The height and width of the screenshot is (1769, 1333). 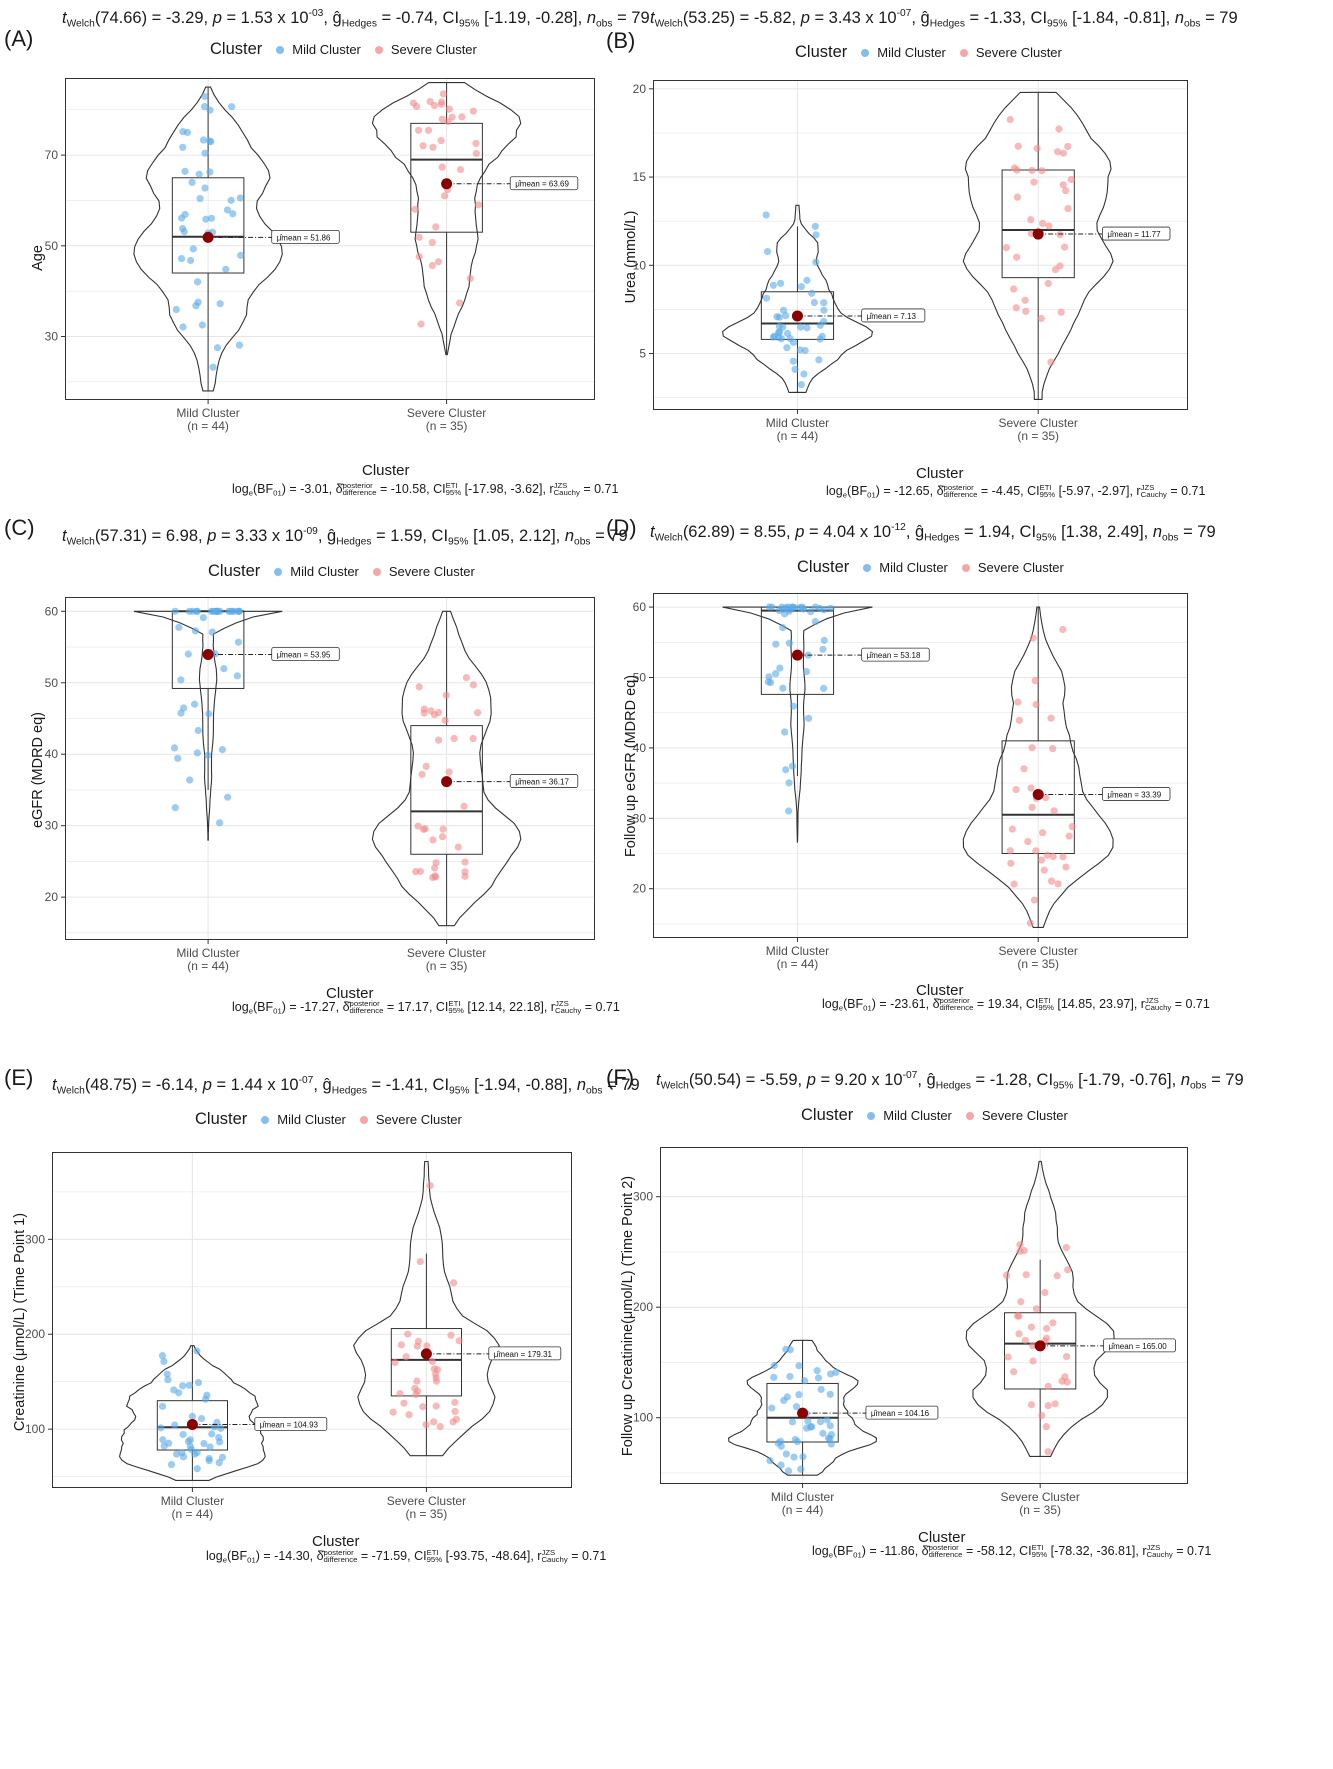 I want to click on mild-box, so click(x=208, y=225).